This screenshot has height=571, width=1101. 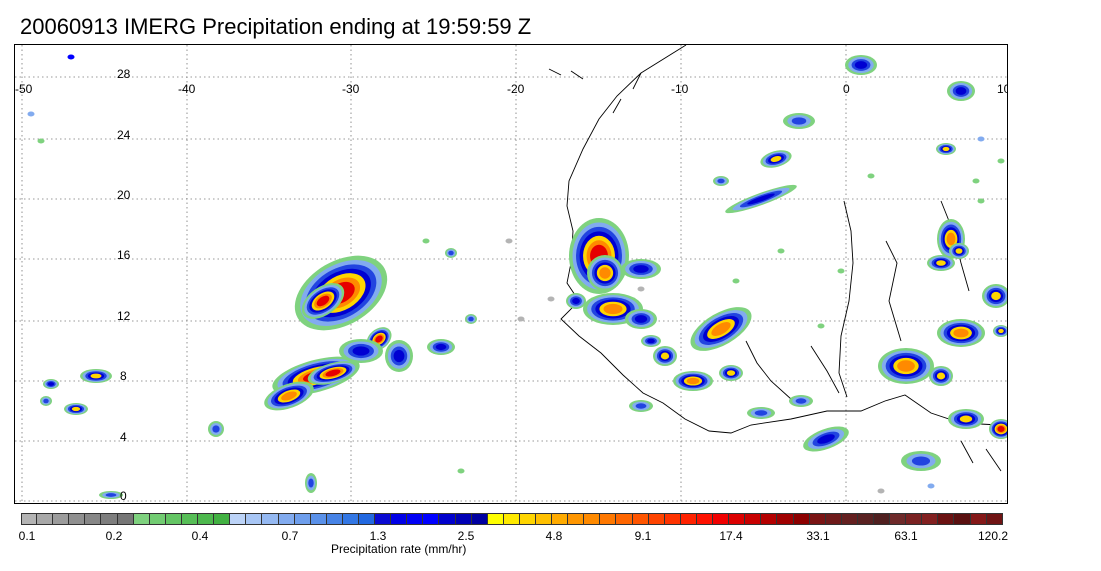 What do you see at coordinates (124, 135) in the screenshot?
I see `lat-label-24: 24` at bounding box center [124, 135].